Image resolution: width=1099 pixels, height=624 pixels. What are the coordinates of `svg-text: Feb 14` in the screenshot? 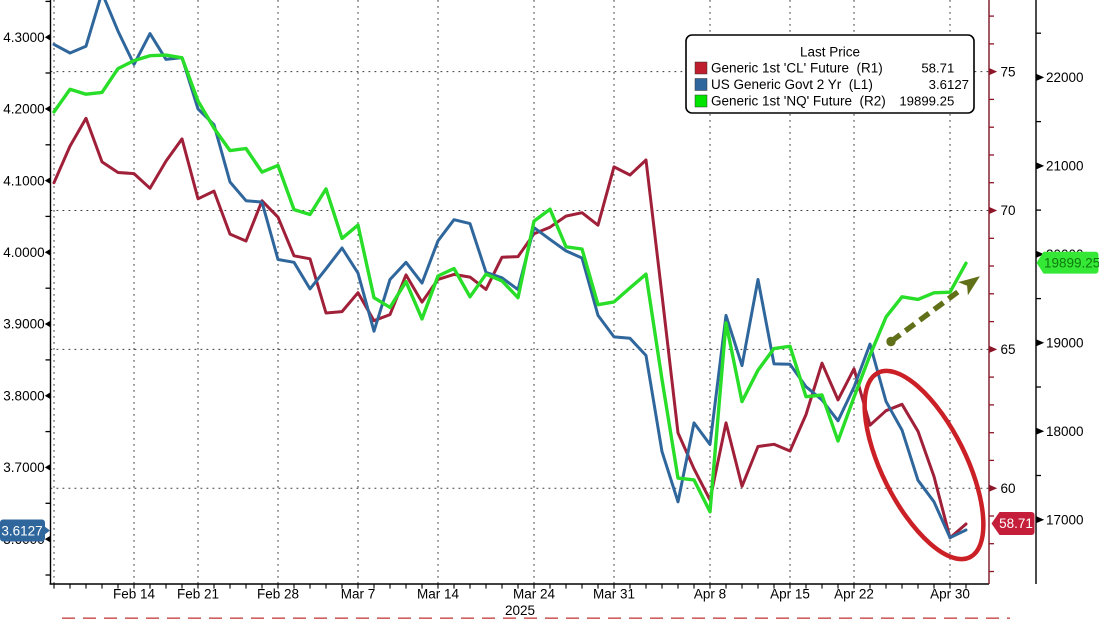 It's located at (134, 594).